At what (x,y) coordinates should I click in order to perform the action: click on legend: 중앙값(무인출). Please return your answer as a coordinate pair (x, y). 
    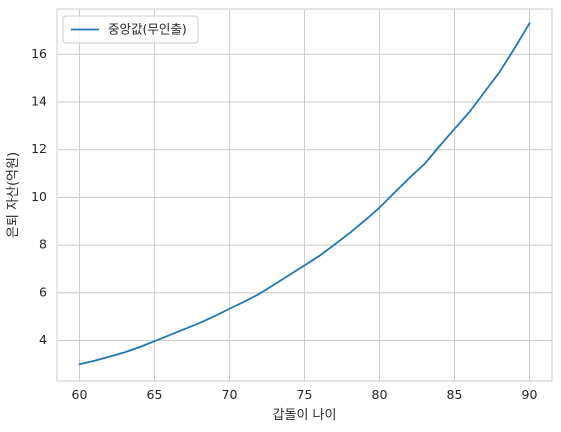
    Looking at the image, I should click on (130, 29).